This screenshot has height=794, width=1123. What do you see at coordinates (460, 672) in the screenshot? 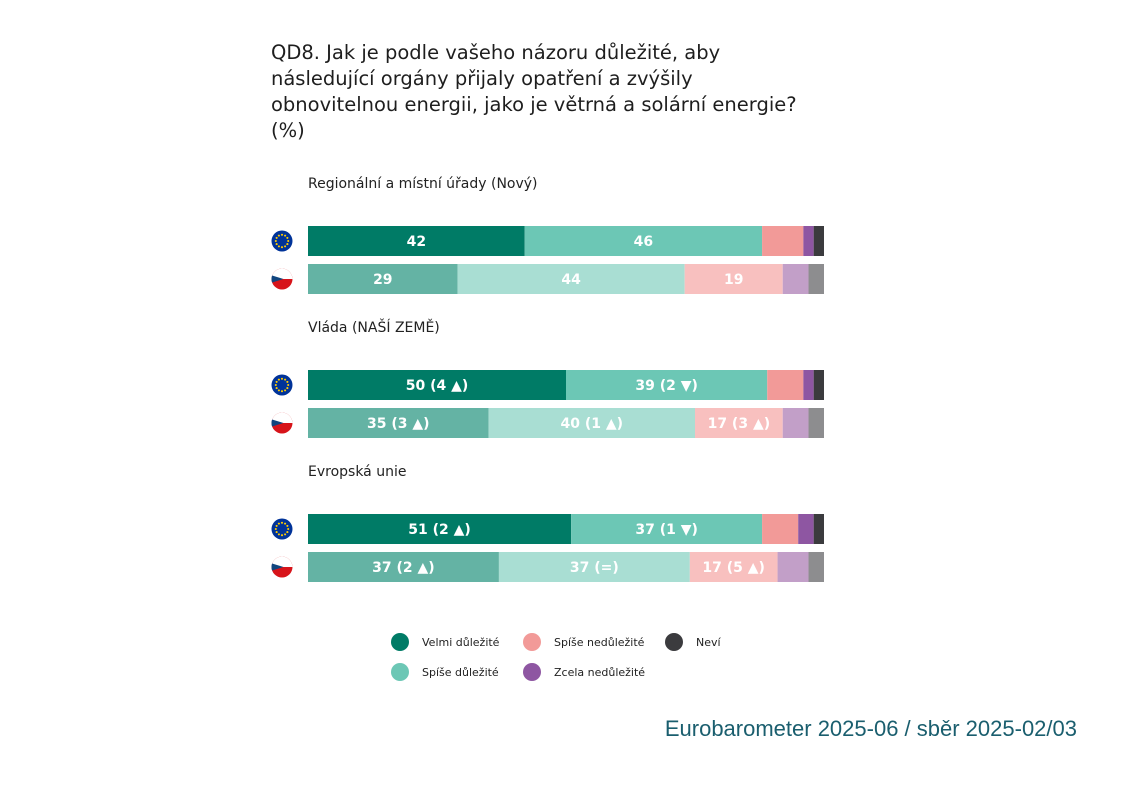
I see `legend-label: Spíše důležité` at bounding box center [460, 672].